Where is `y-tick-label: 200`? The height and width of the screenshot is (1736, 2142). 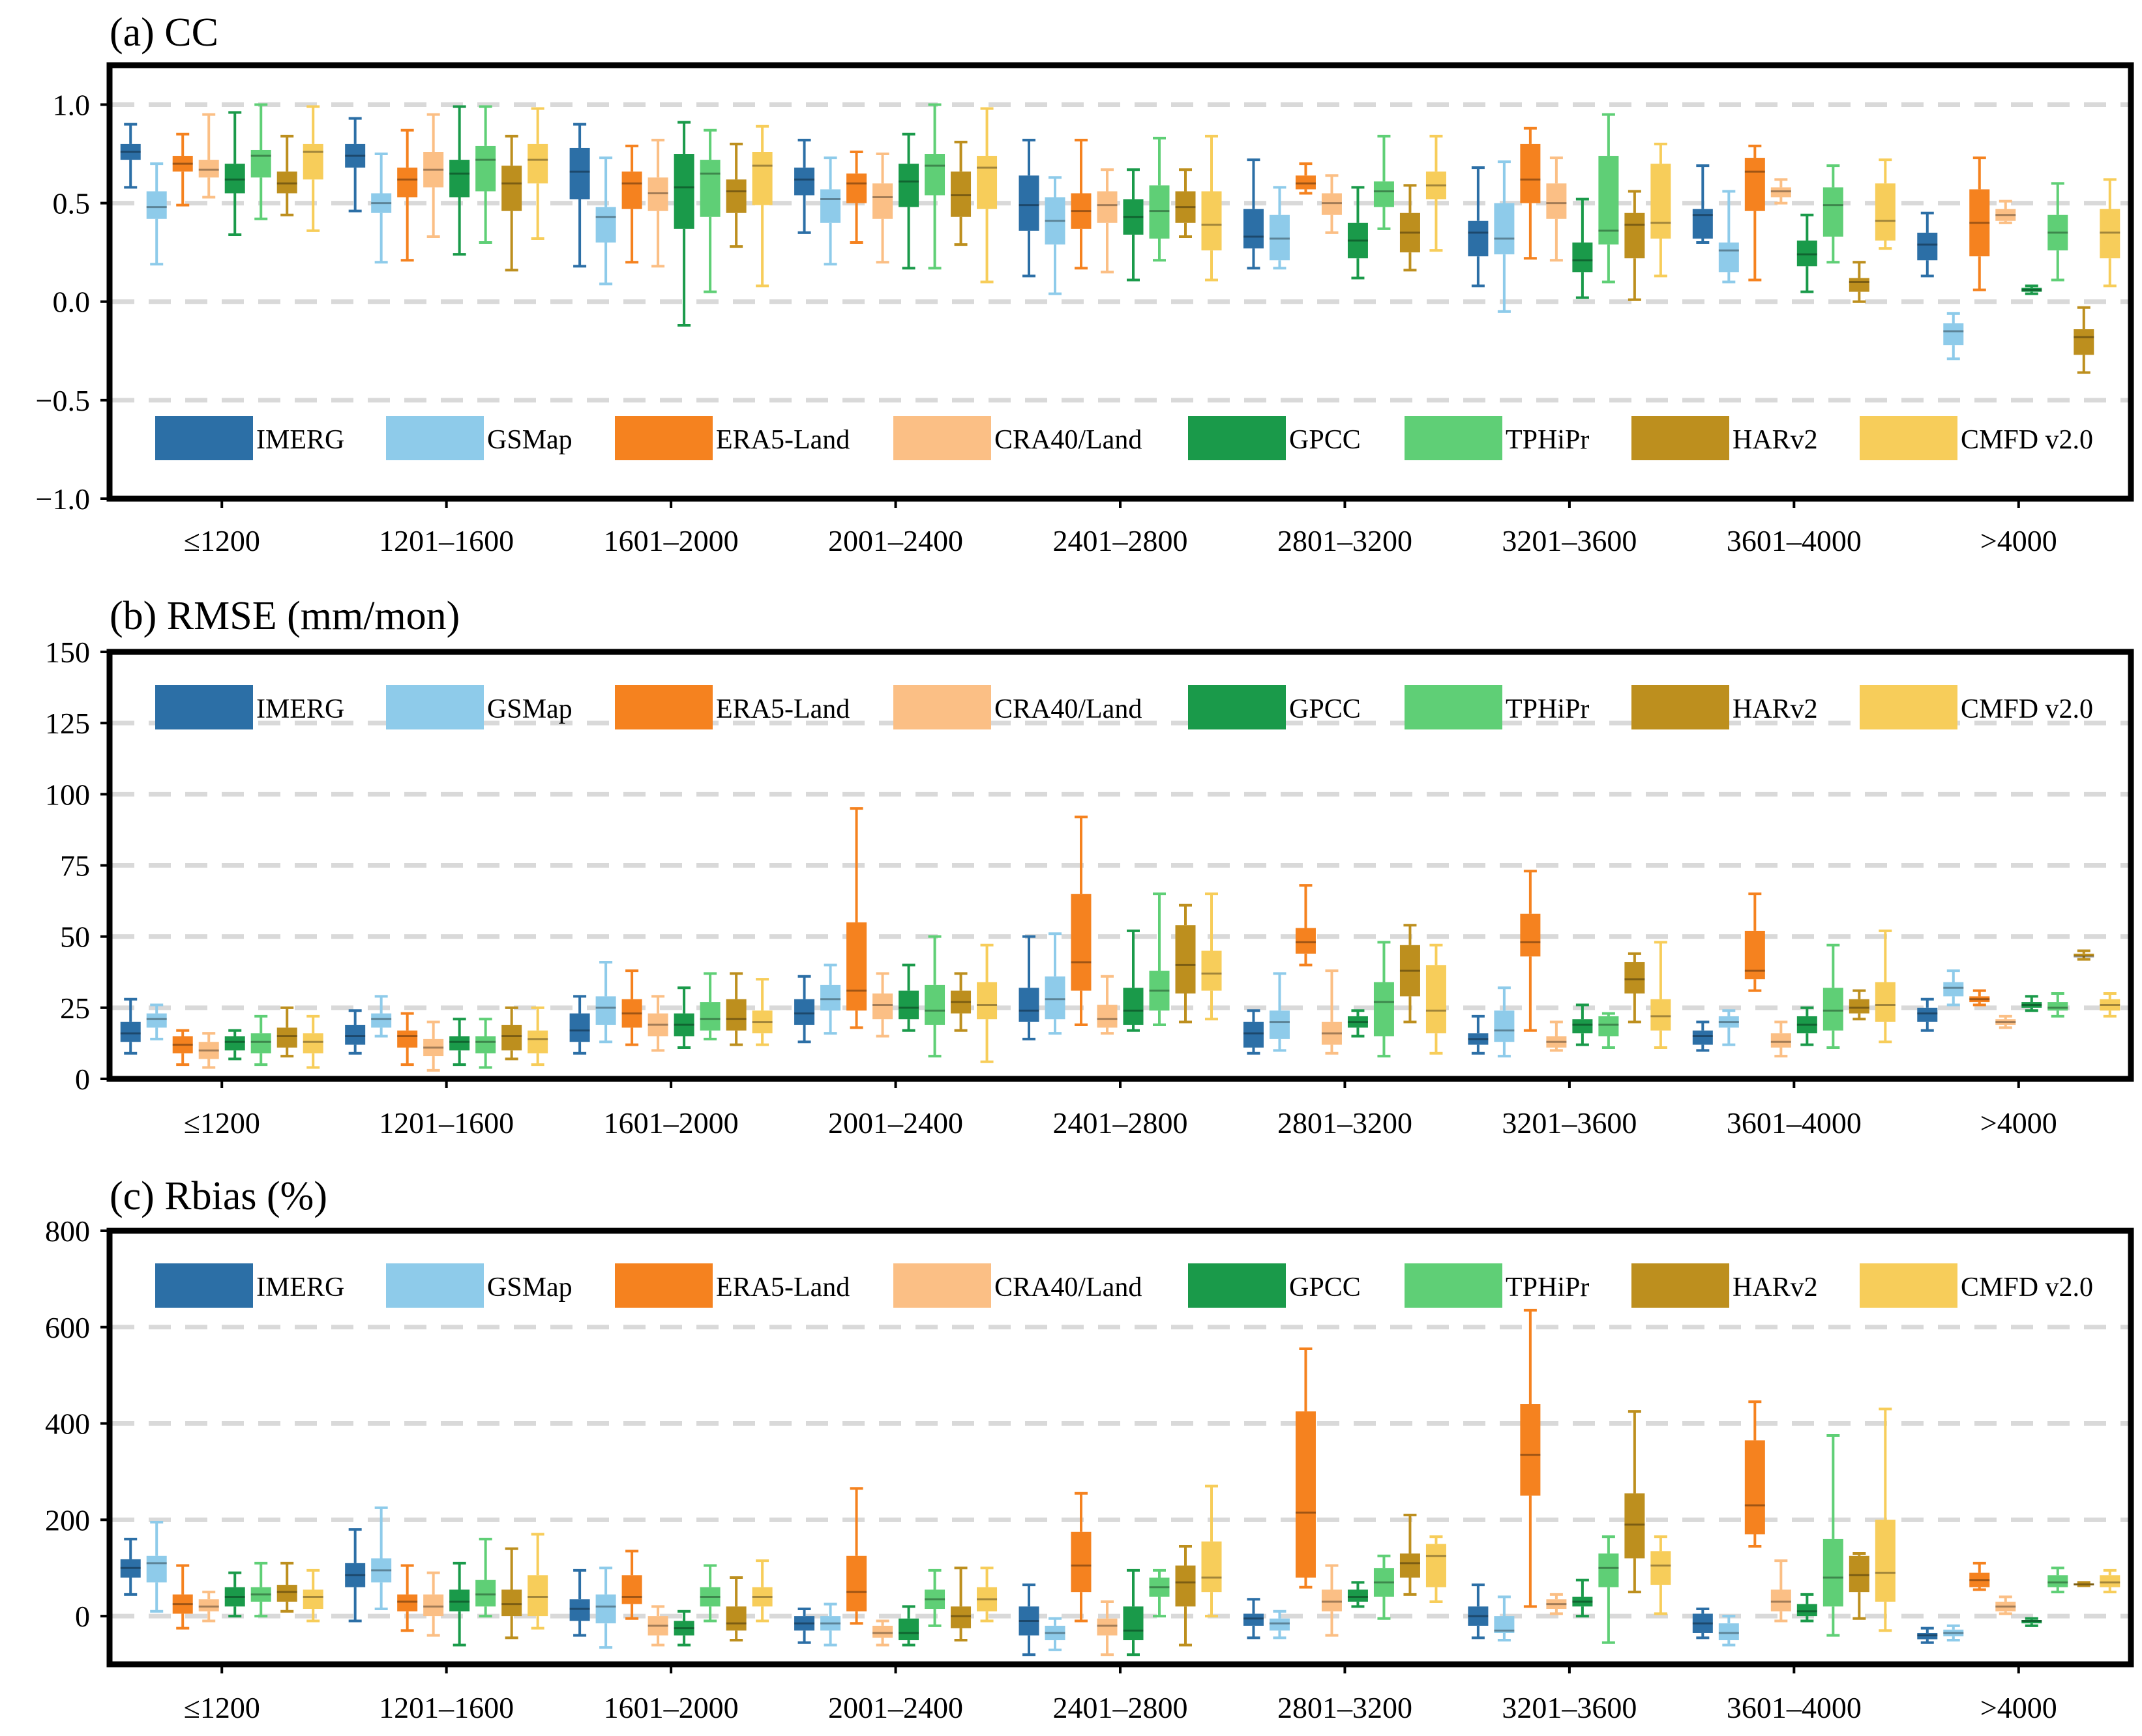 y-tick-label: 200 is located at coordinates (68, 1520).